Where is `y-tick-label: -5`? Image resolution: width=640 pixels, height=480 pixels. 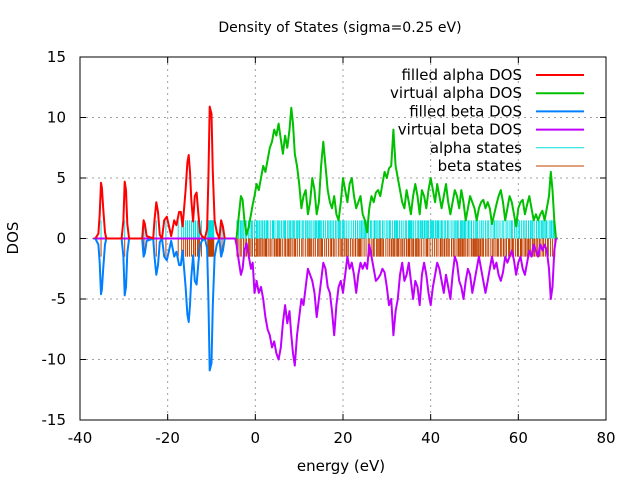 y-tick-label: -5 is located at coordinates (58, 299).